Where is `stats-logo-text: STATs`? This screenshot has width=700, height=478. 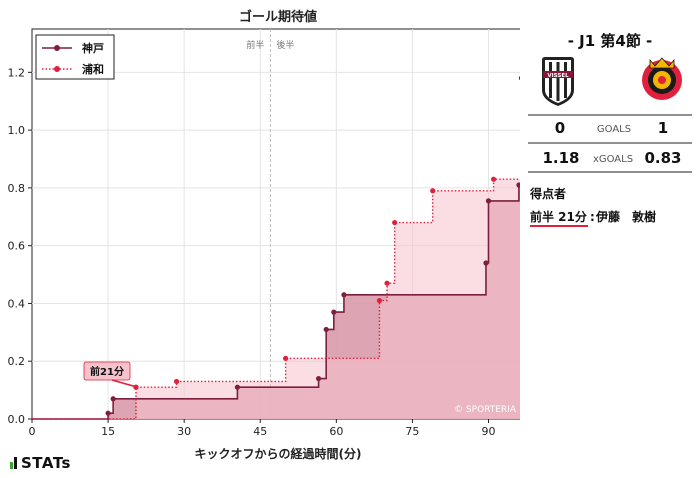
stats-logo-text: STATs is located at coordinates (46, 463).